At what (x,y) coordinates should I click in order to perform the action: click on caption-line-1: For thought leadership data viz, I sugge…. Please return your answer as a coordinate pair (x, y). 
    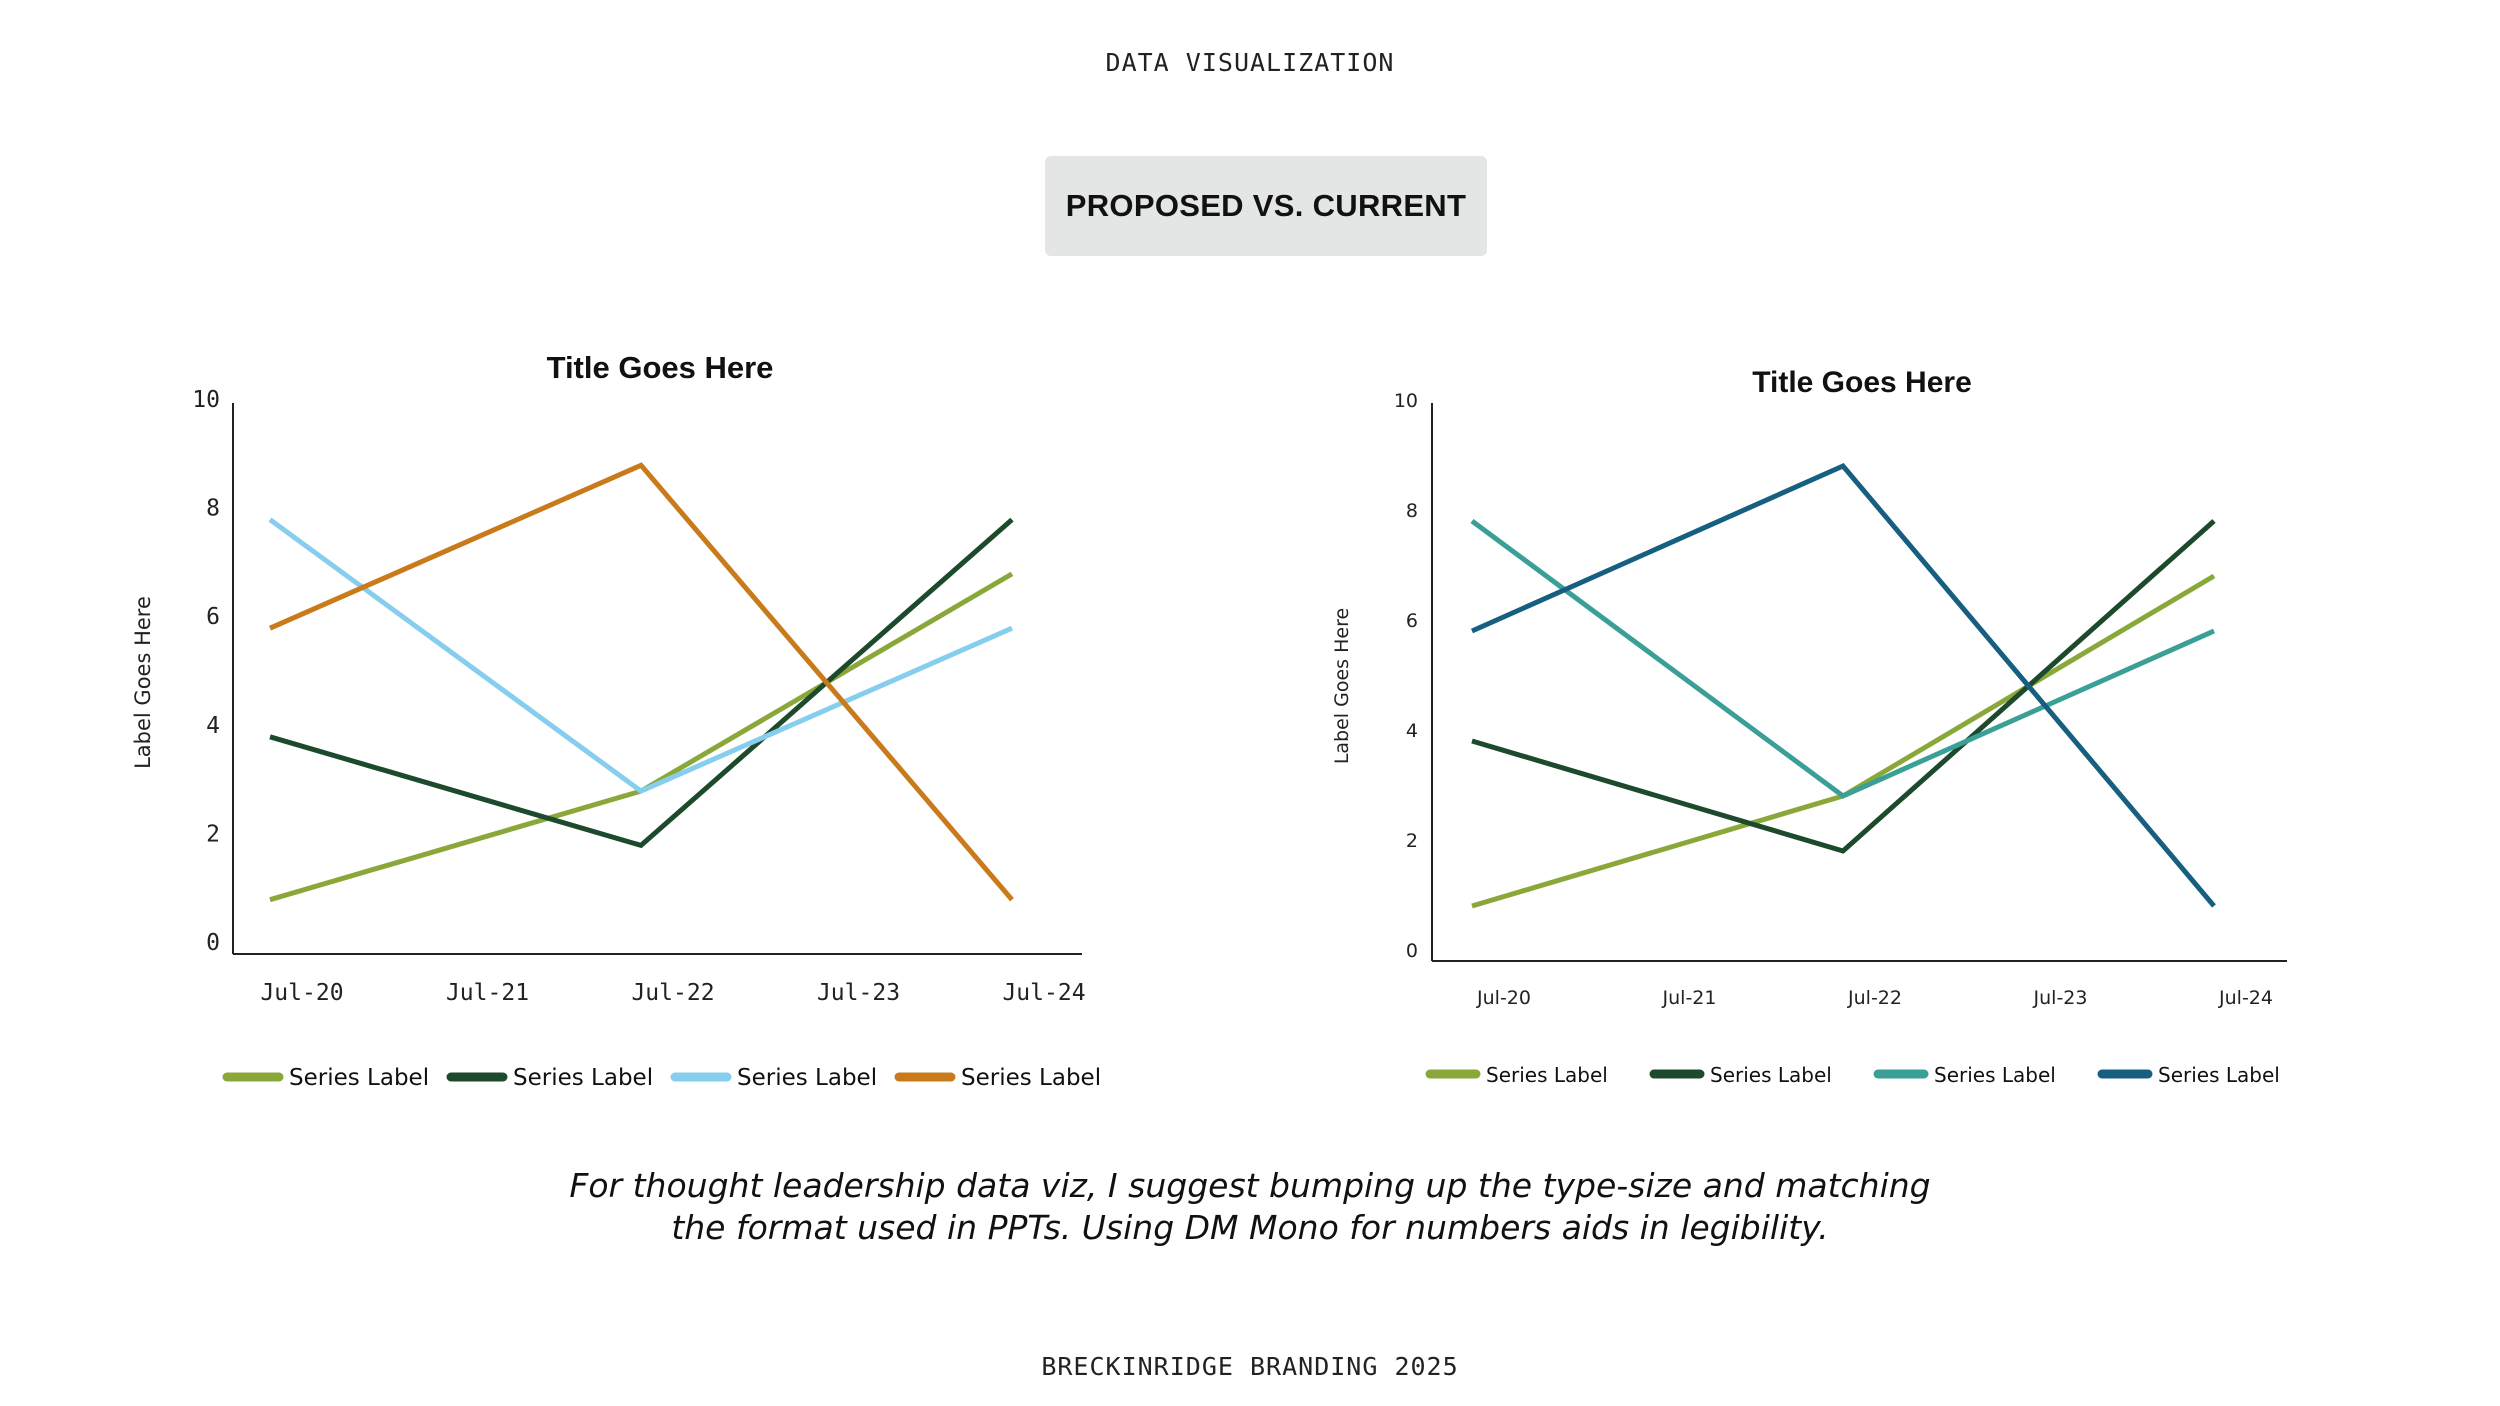
    Looking at the image, I should click on (1250, 1185).